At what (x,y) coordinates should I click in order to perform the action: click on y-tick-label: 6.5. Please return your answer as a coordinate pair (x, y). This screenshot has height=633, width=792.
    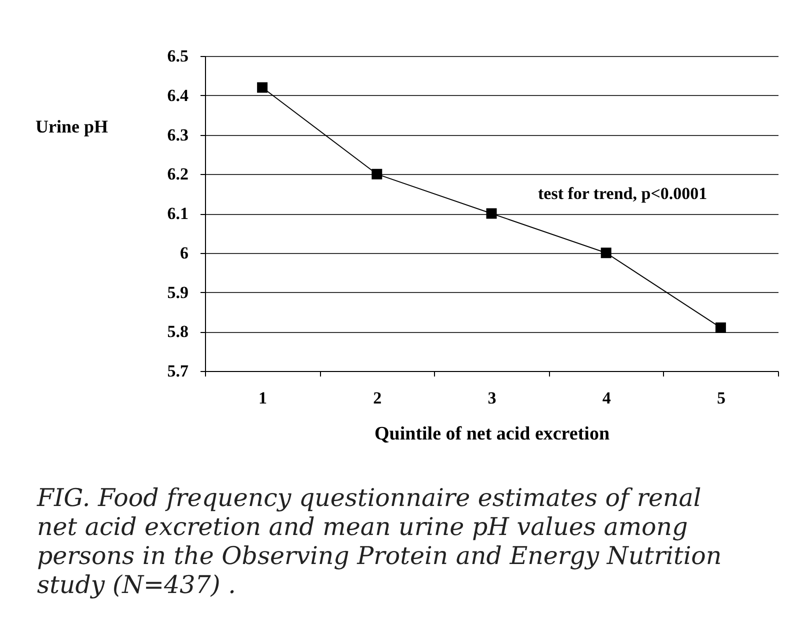
    Looking at the image, I should click on (177, 56).